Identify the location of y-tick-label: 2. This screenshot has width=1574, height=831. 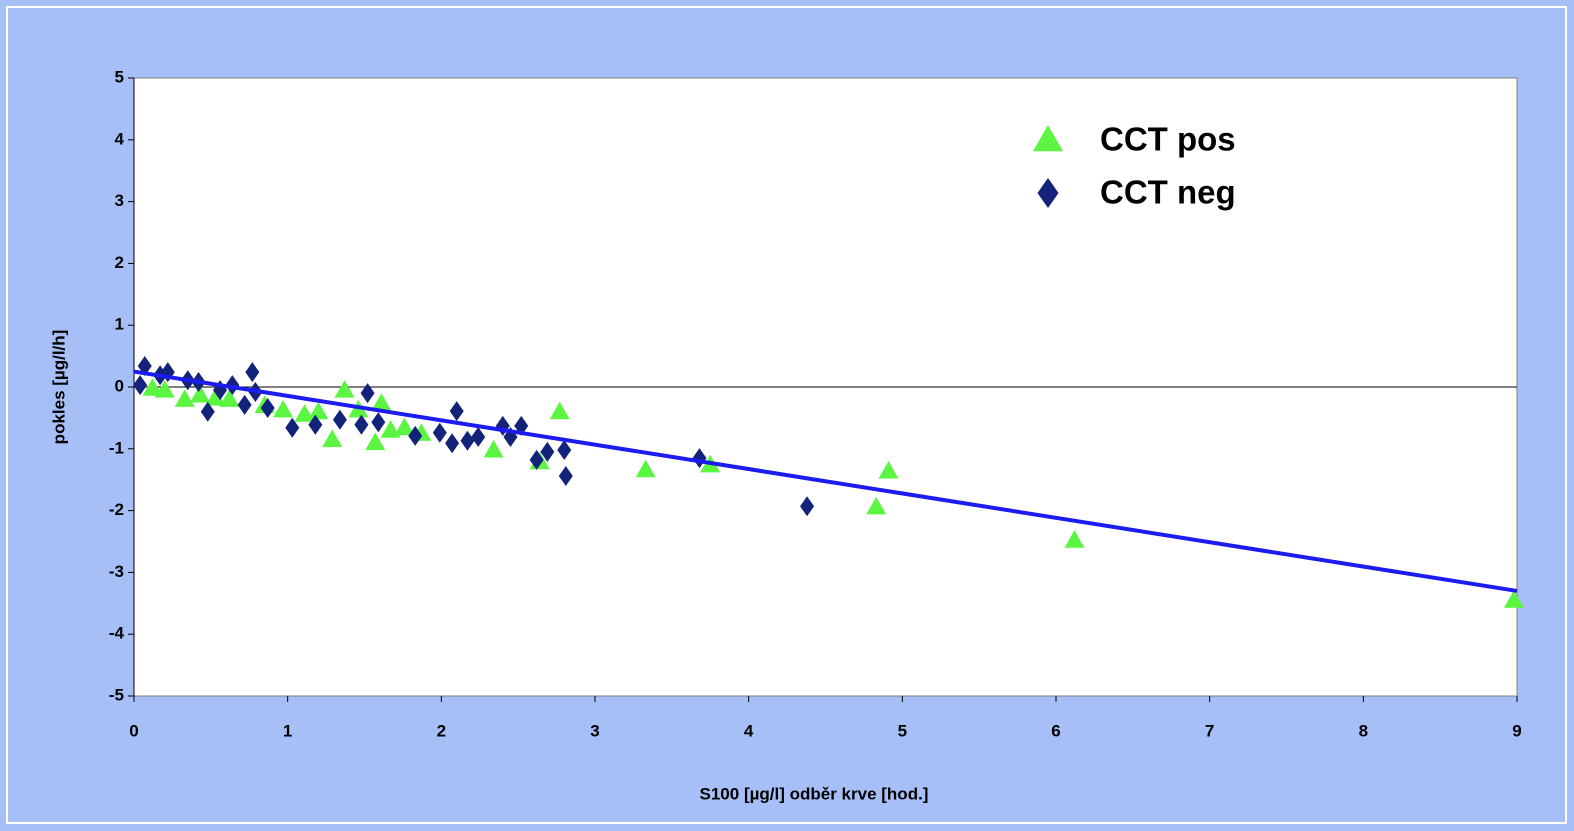
(119, 262).